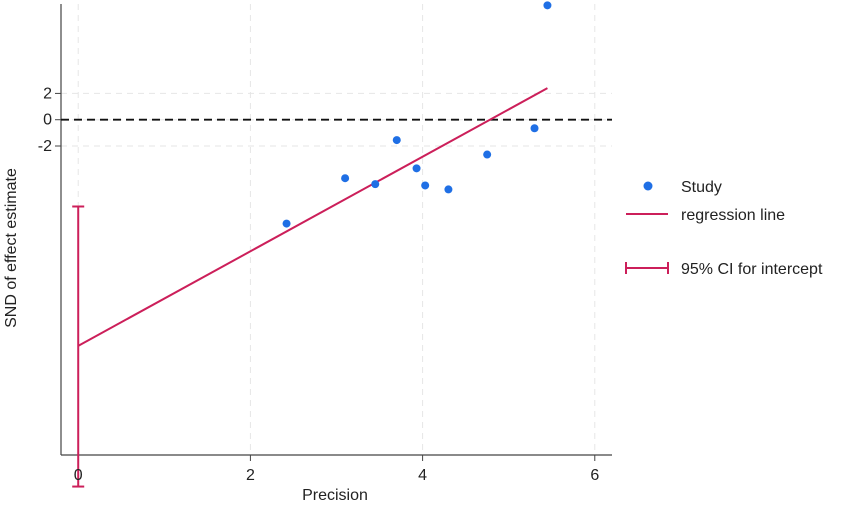  I want to click on legend-ci-swatch, so click(647, 268).